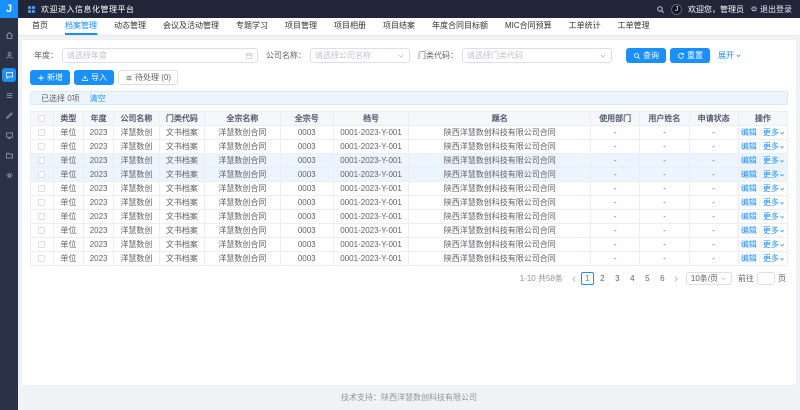 The image size is (800, 410). I want to click on tab-会议及活动管理: 会议及活动管理, so click(191, 25).